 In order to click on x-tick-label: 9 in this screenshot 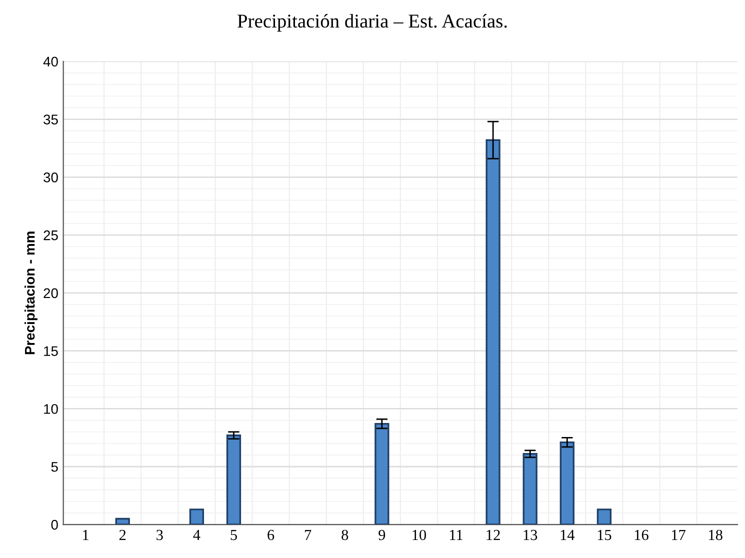, I will do `click(382, 535)`.